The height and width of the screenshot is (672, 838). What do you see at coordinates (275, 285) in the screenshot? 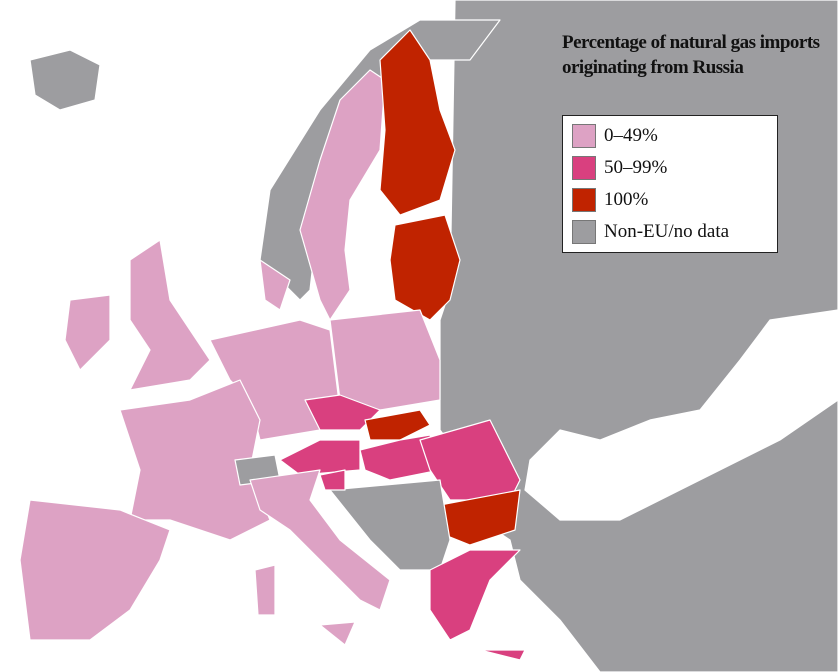
I see `denmark` at bounding box center [275, 285].